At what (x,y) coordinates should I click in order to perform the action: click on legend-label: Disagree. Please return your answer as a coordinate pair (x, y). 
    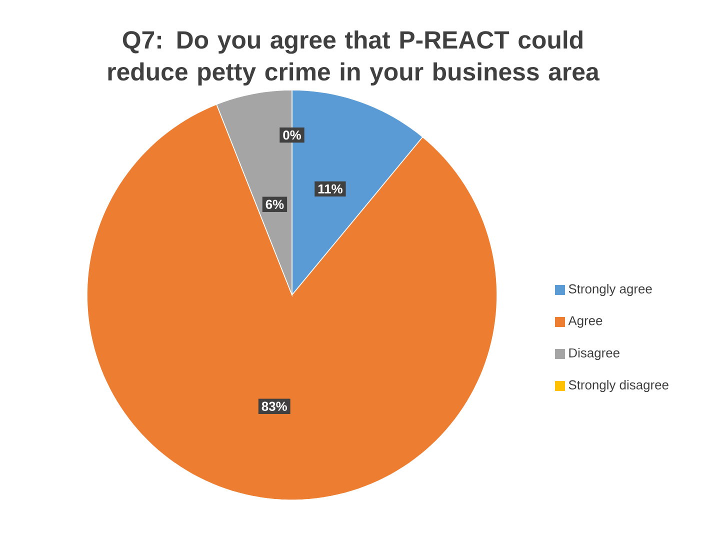
    Looking at the image, I should click on (594, 354).